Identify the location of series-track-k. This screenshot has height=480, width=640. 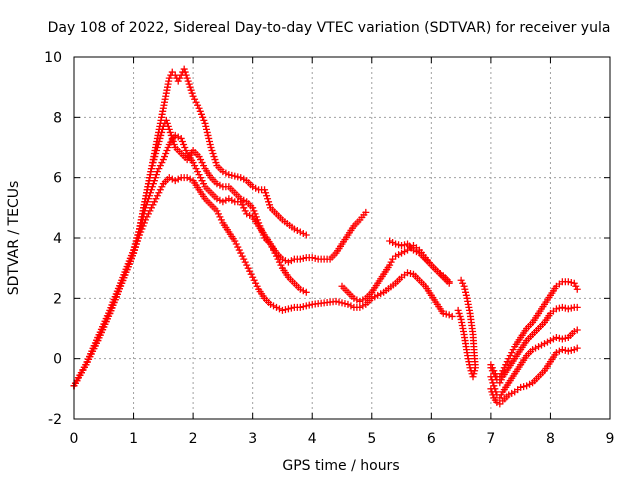
(534, 376).